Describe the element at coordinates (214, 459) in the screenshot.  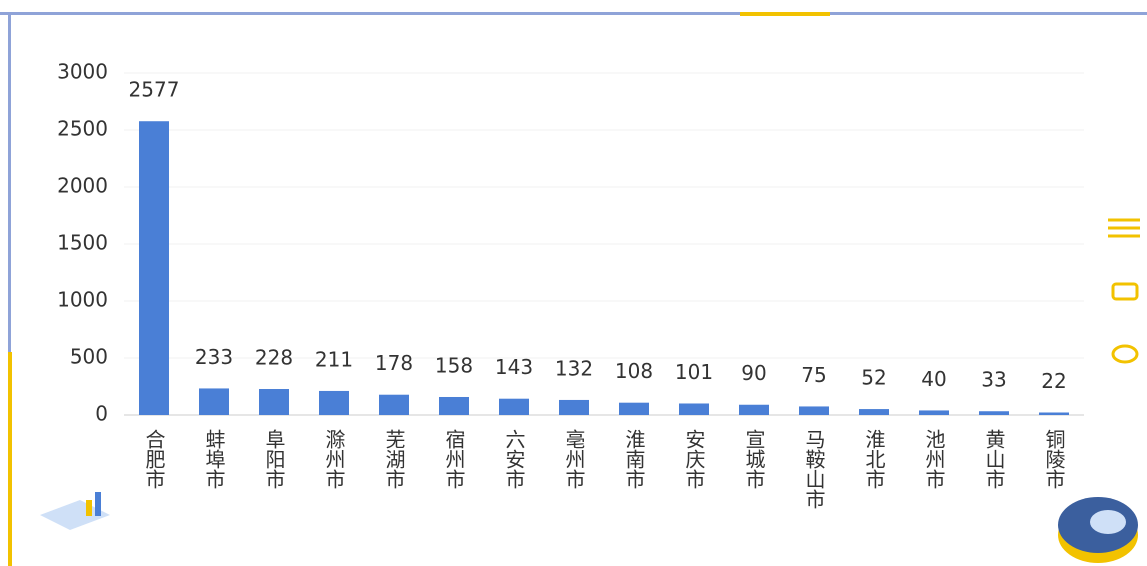
I see `x-tick-label: 蚌埠市` at that location.